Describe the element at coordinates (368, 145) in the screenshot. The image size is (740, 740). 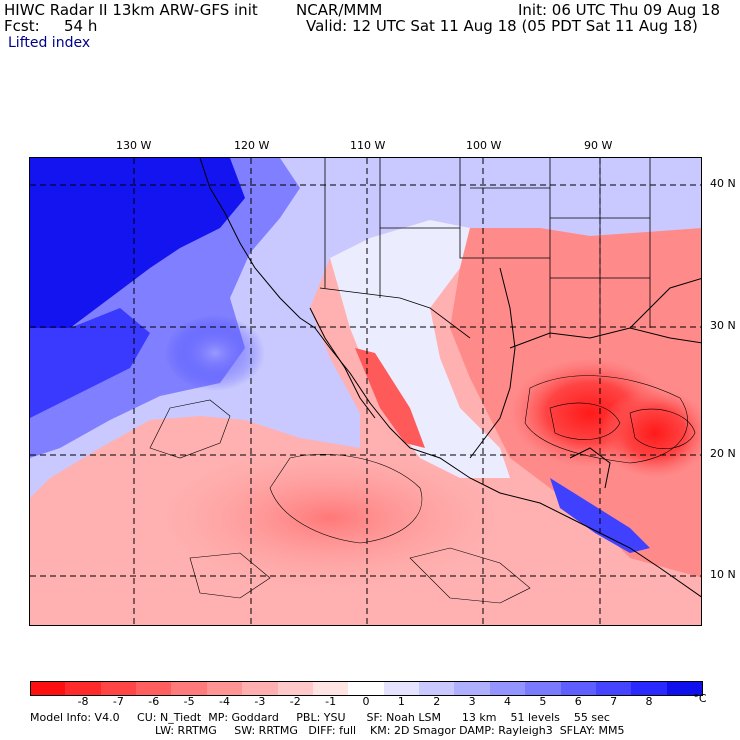
I see `lon-label-110w: 110 W` at that location.